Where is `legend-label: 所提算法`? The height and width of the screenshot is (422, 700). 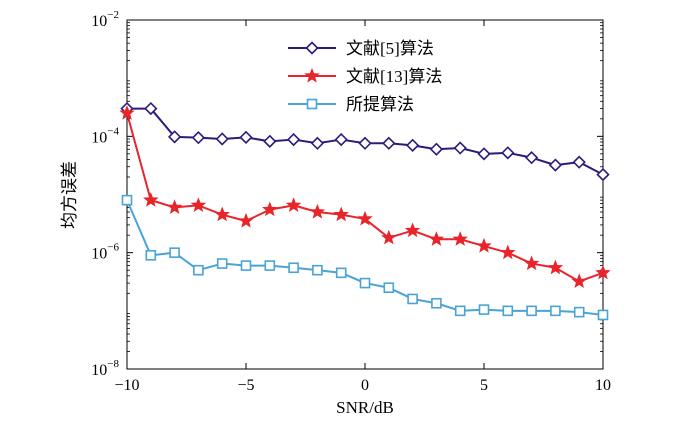 legend-label: 所提算法 is located at coordinates (380, 104).